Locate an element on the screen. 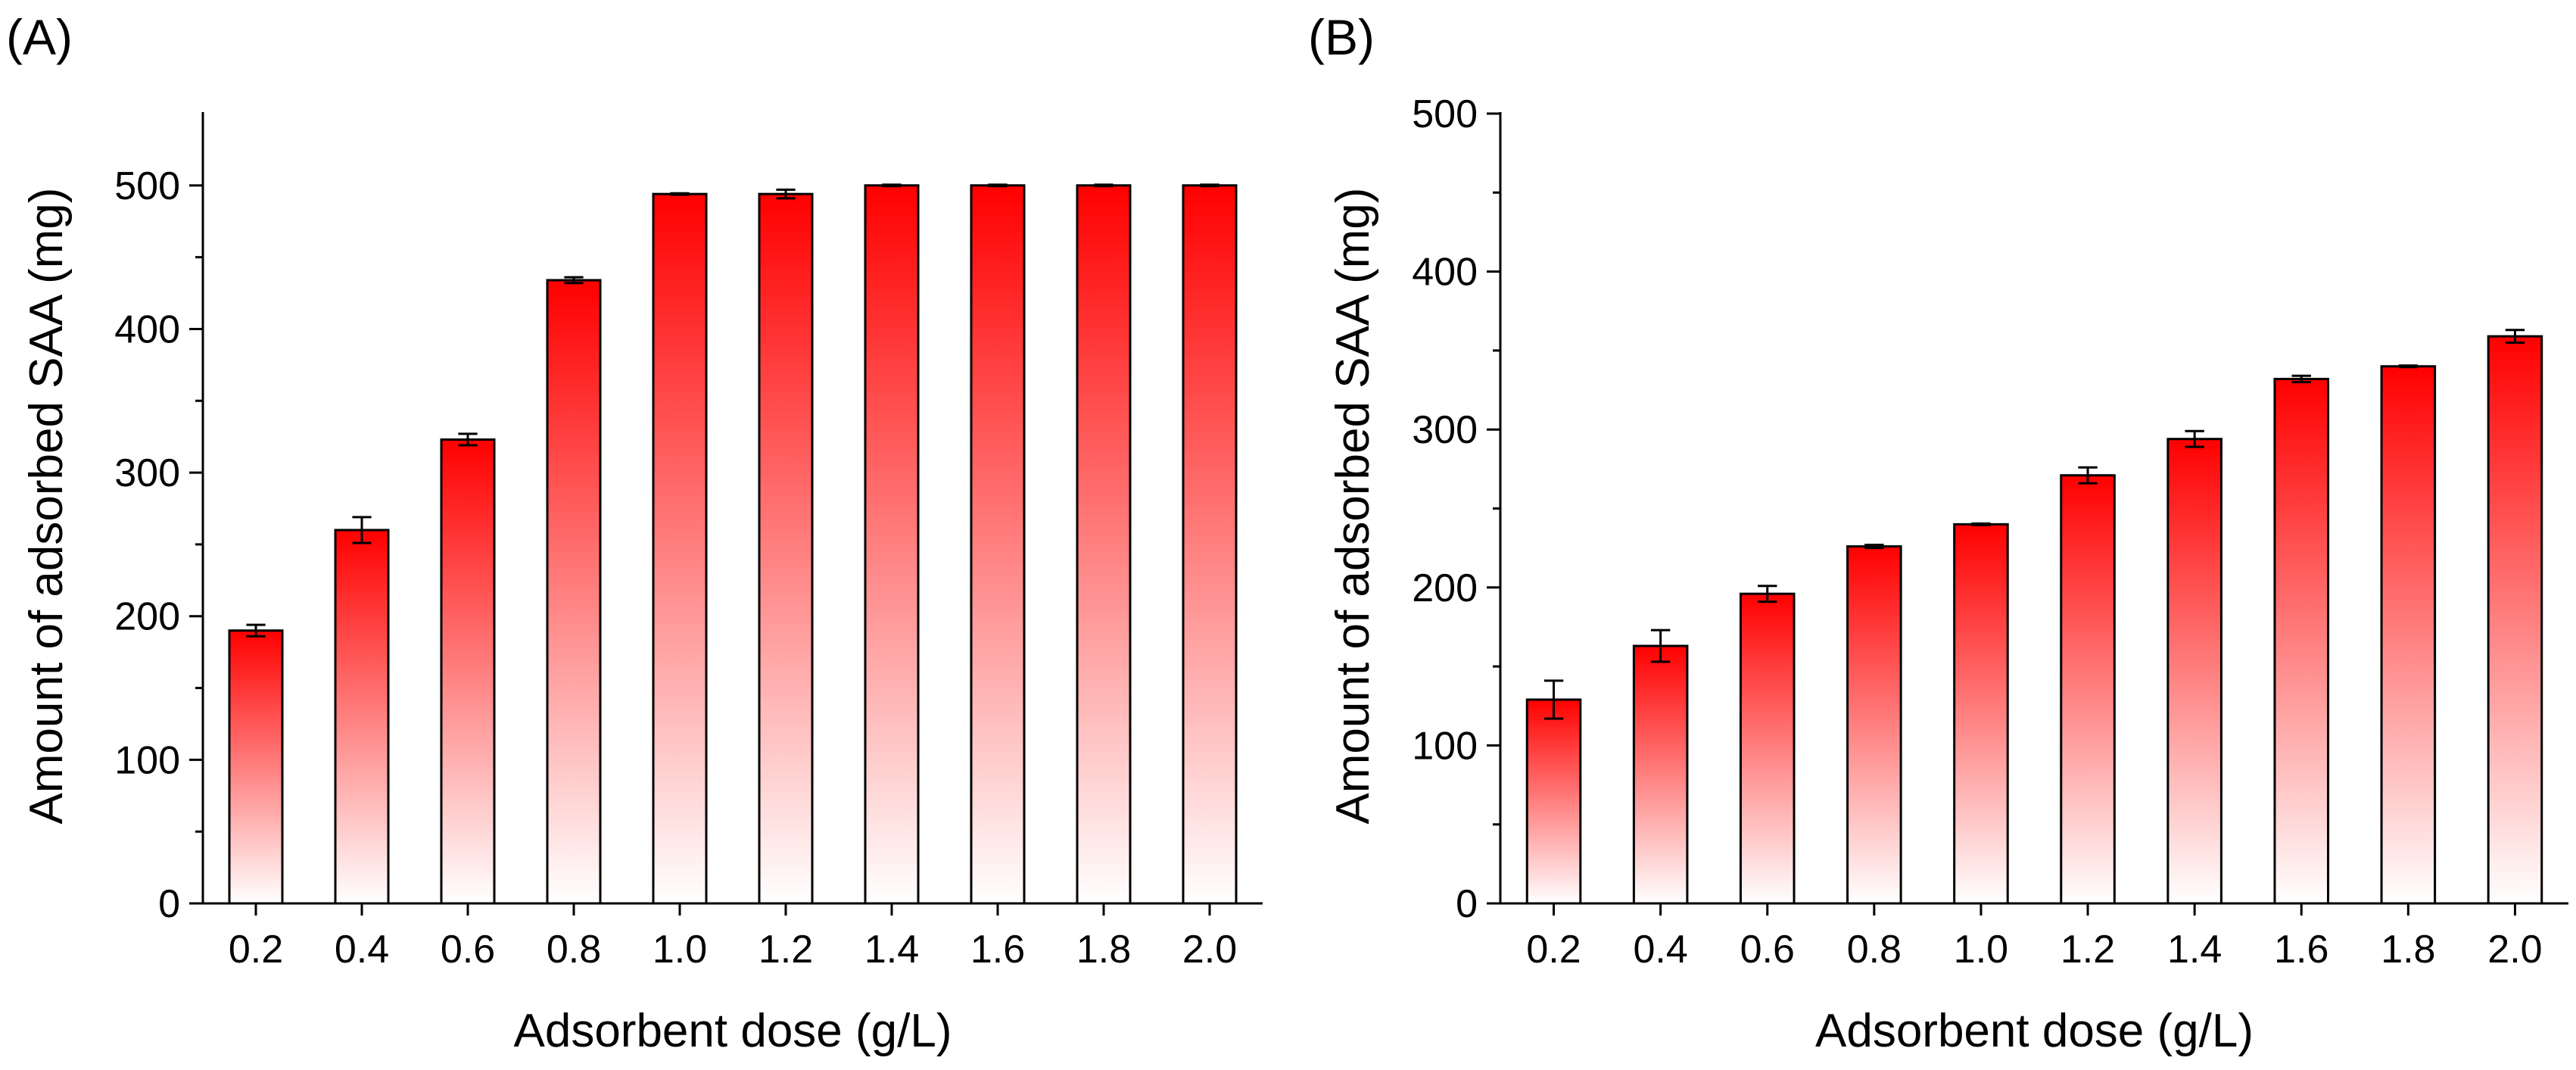 This screenshot has width=2576, height=1070. panel-b-label: (B) is located at coordinates (1341, 37).